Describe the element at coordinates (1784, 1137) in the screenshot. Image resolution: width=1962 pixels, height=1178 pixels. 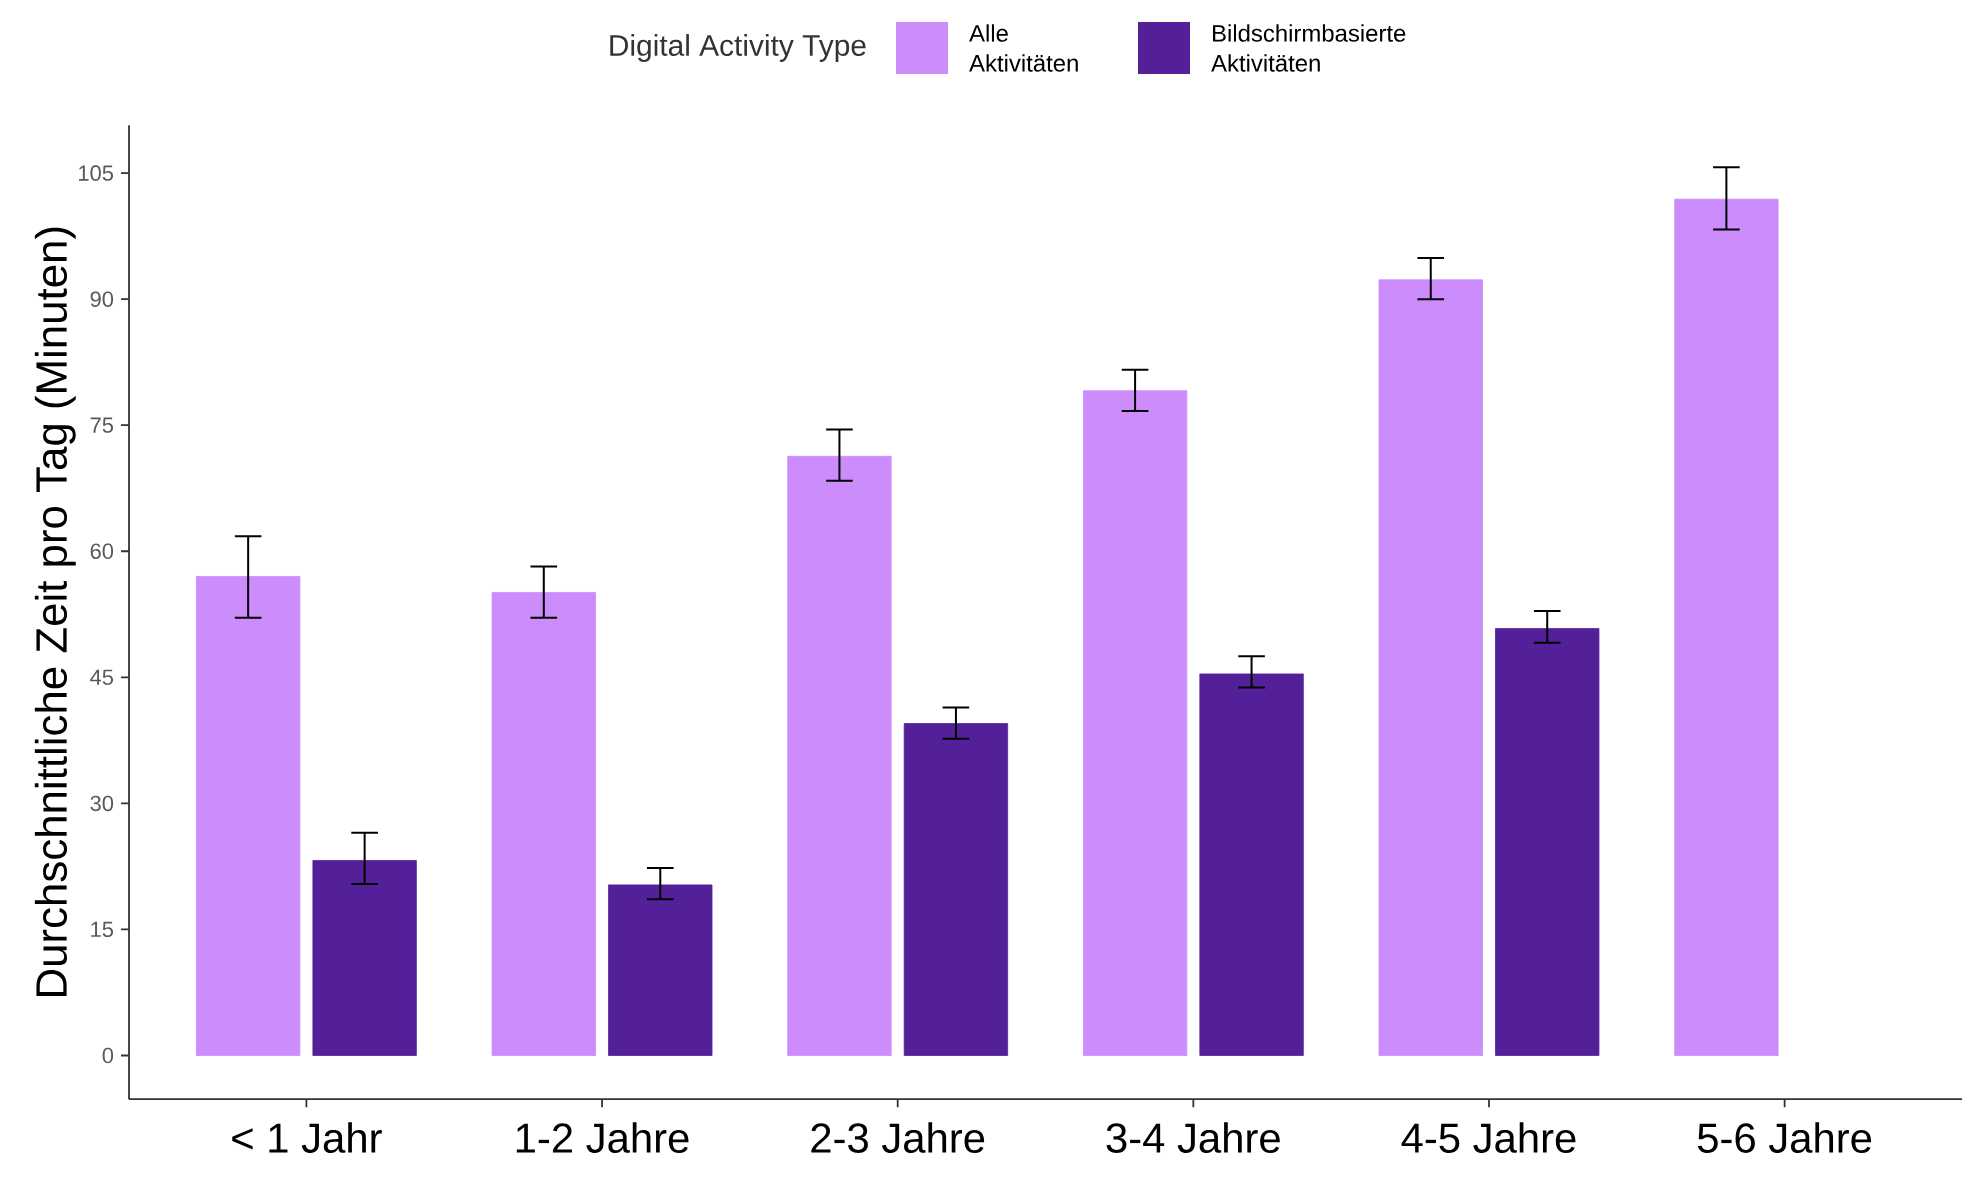
I see `x-tick-label: 5-6 Jahre` at that location.